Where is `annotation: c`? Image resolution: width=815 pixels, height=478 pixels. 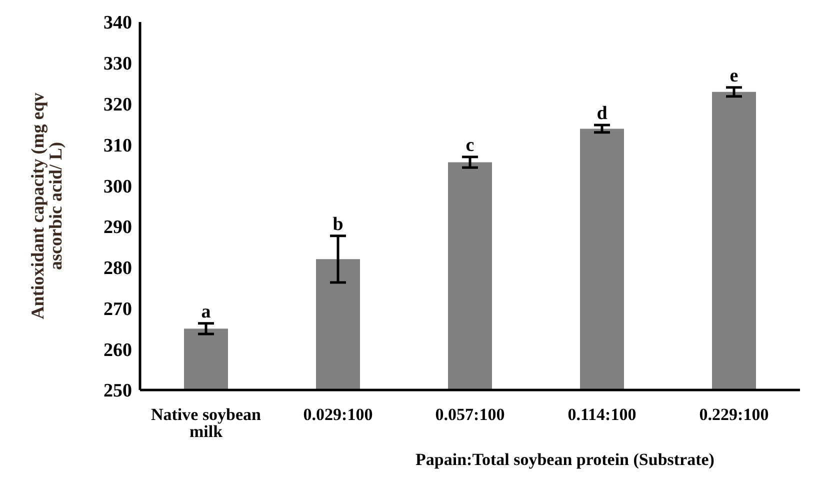 annotation: c is located at coordinates (470, 145).